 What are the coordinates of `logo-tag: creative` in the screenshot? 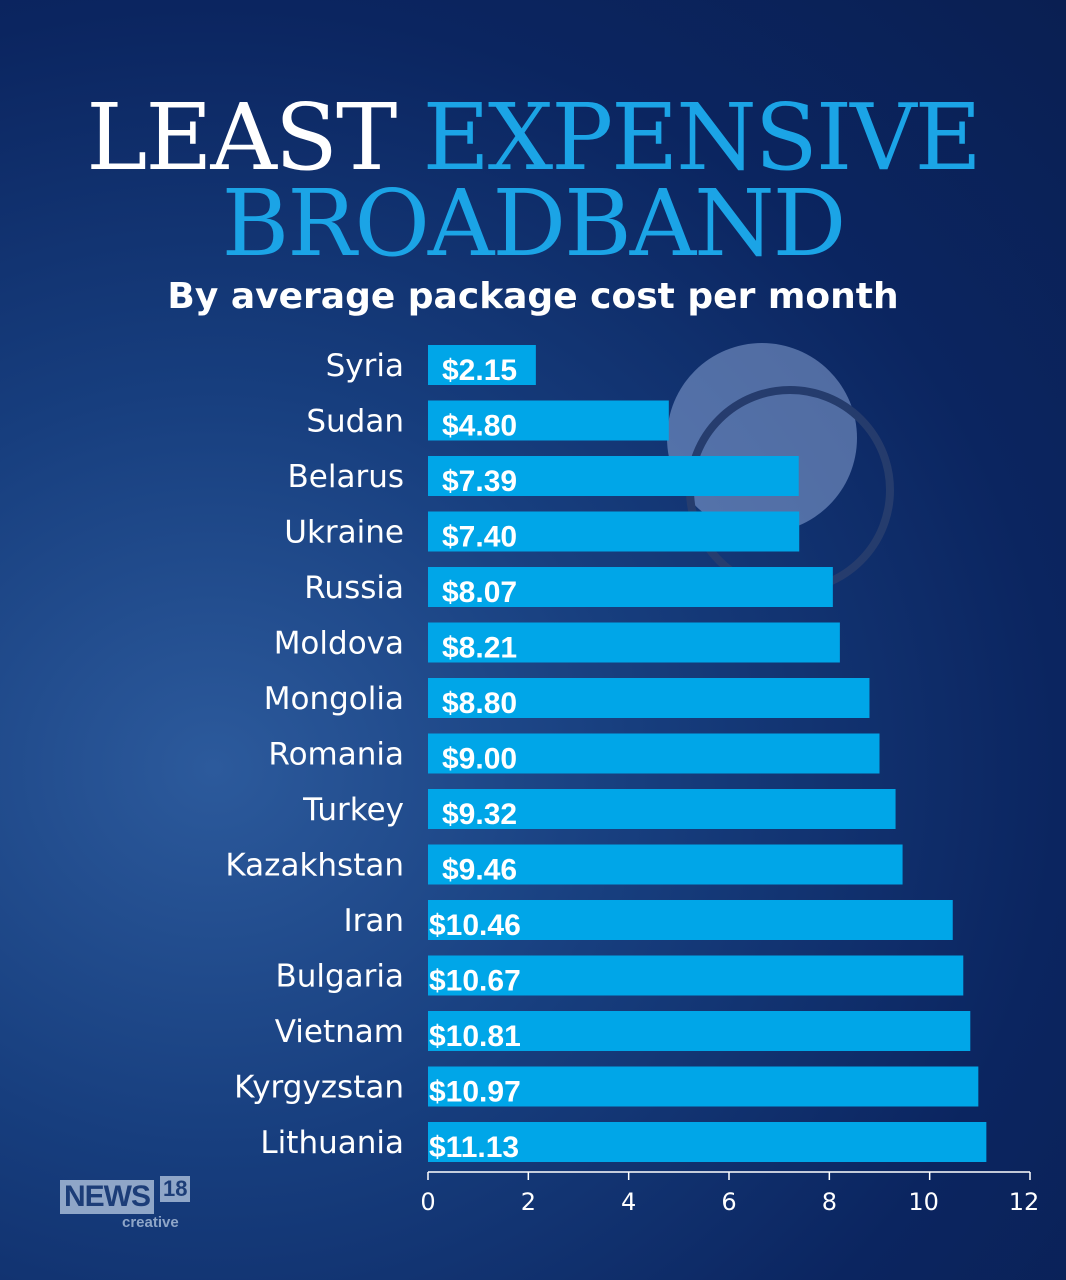 It's located at (150, 1222).